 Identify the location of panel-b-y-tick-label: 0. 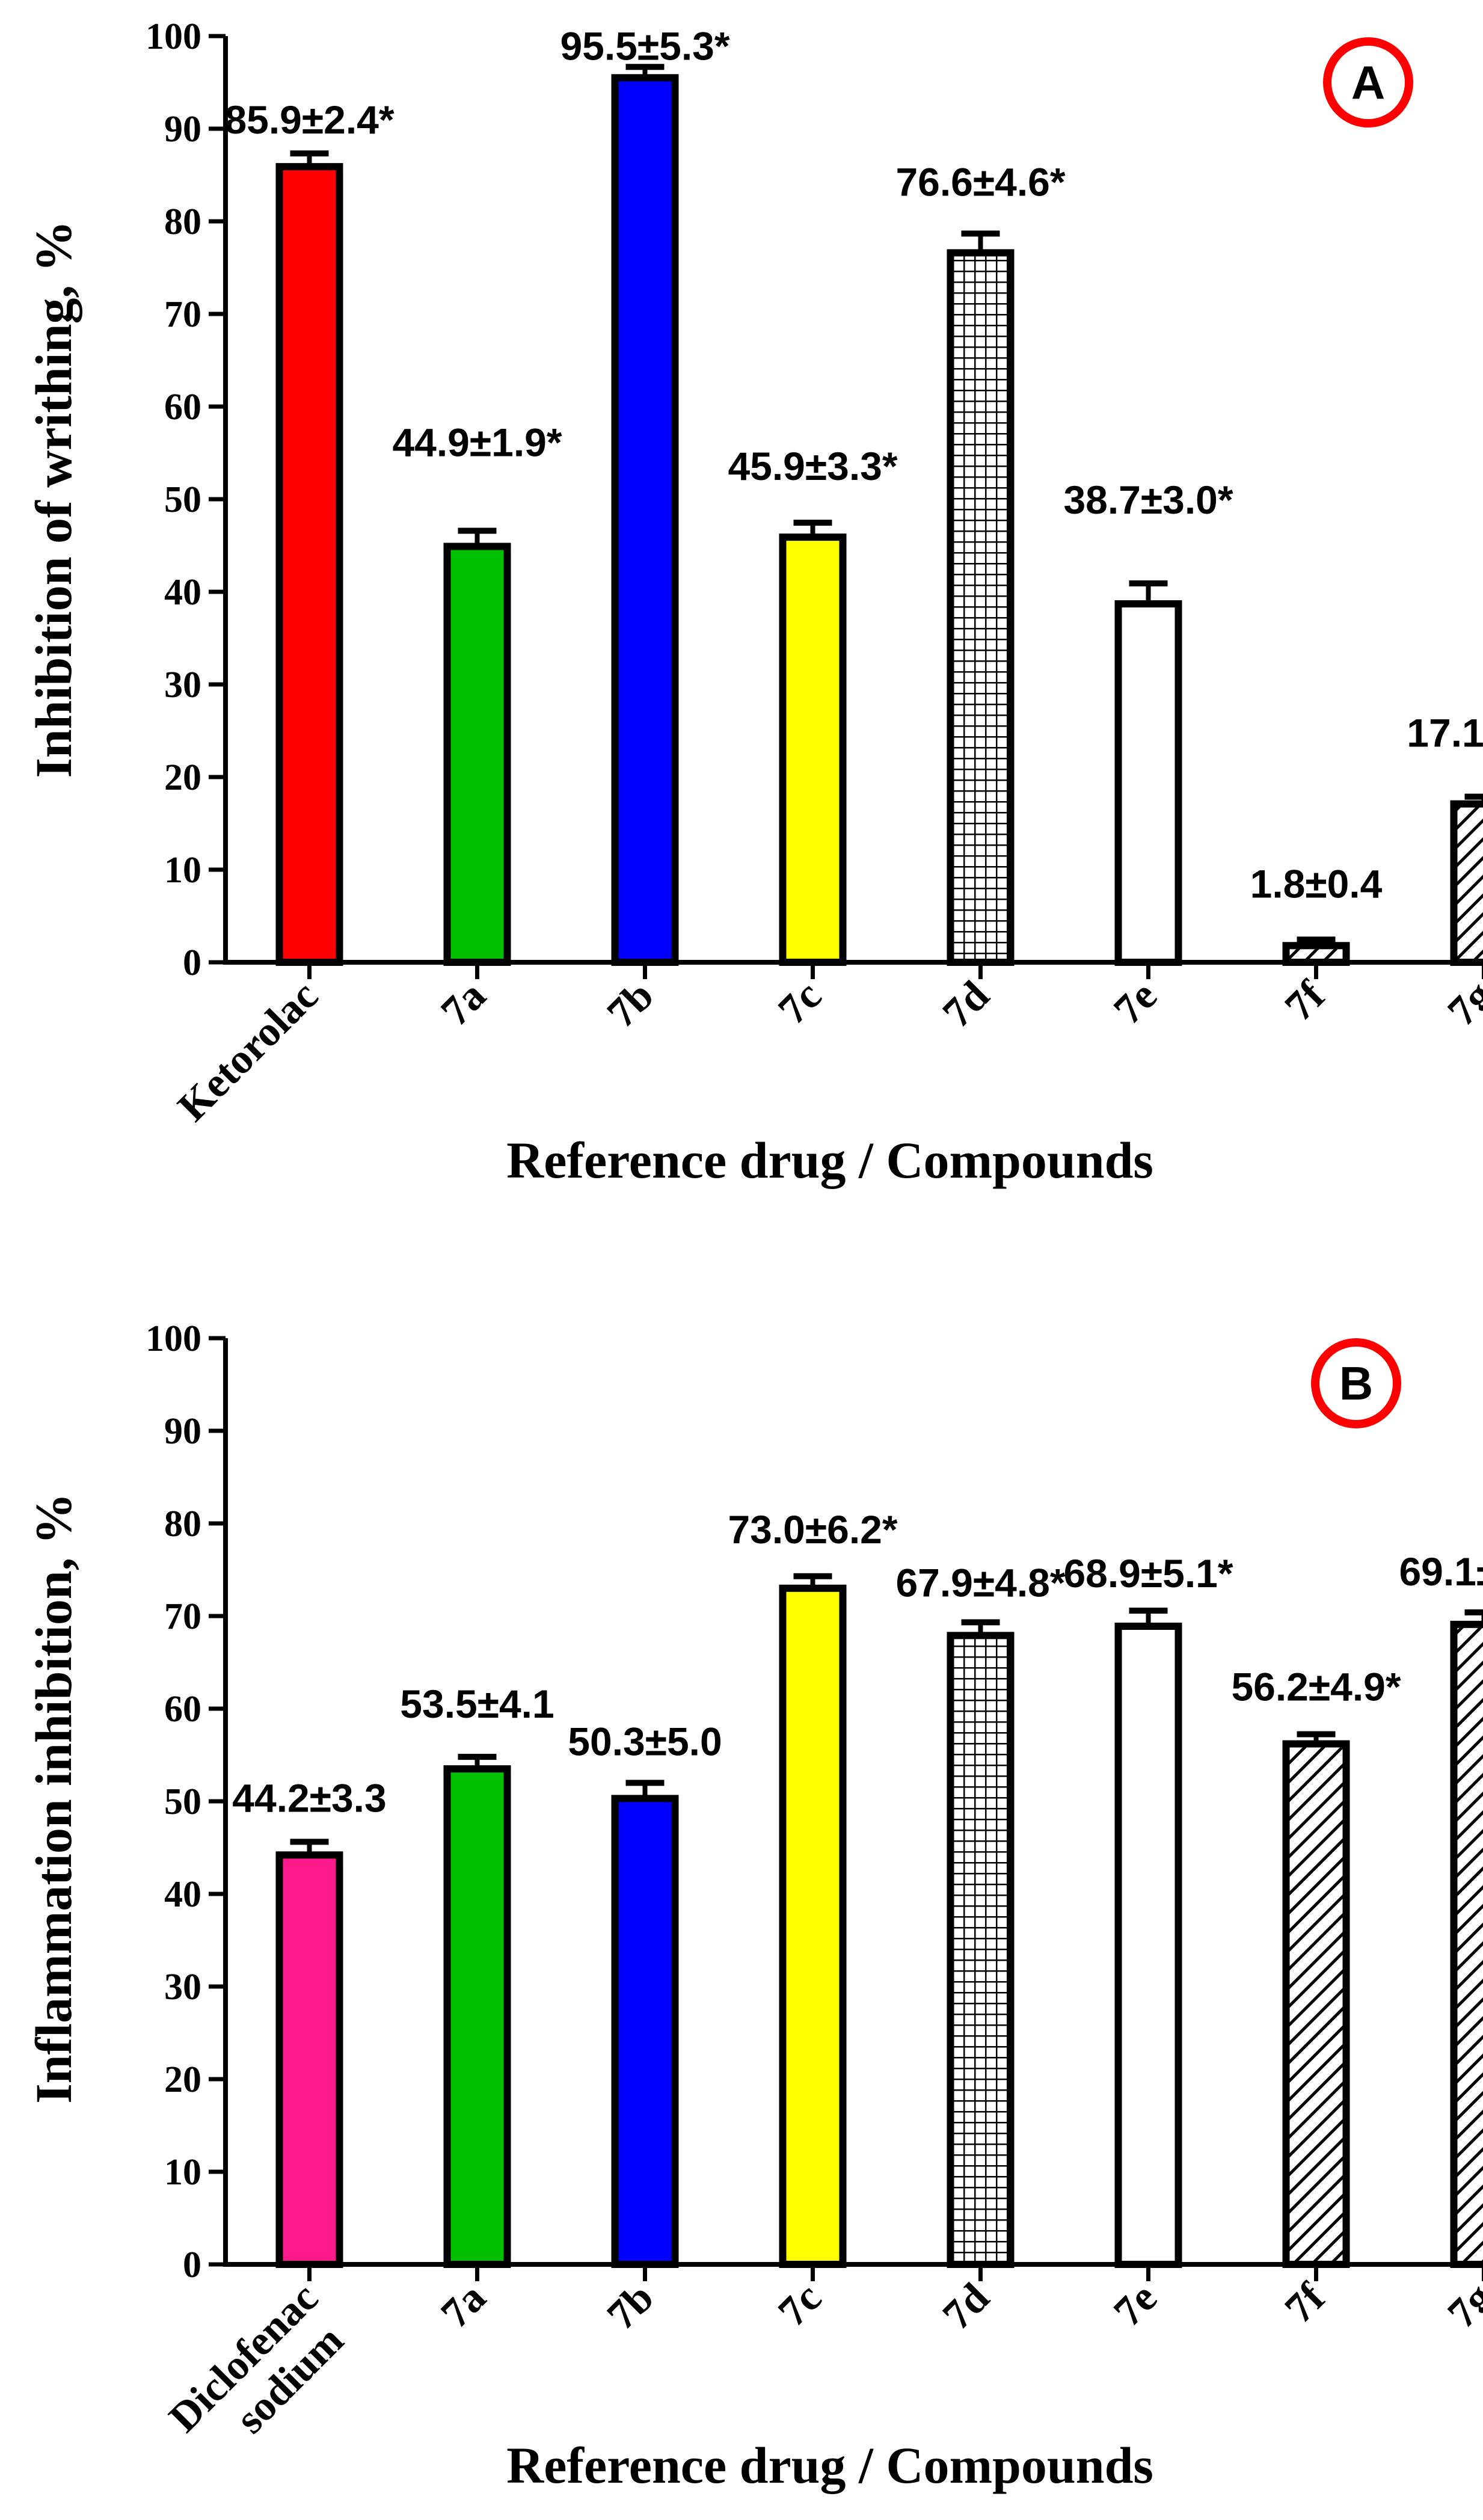
(192, 2265).